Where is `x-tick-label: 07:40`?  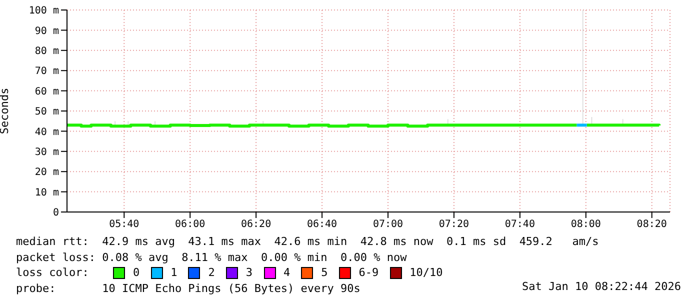
x-tick-label: 07:40 is located at coordinates (519, 224).